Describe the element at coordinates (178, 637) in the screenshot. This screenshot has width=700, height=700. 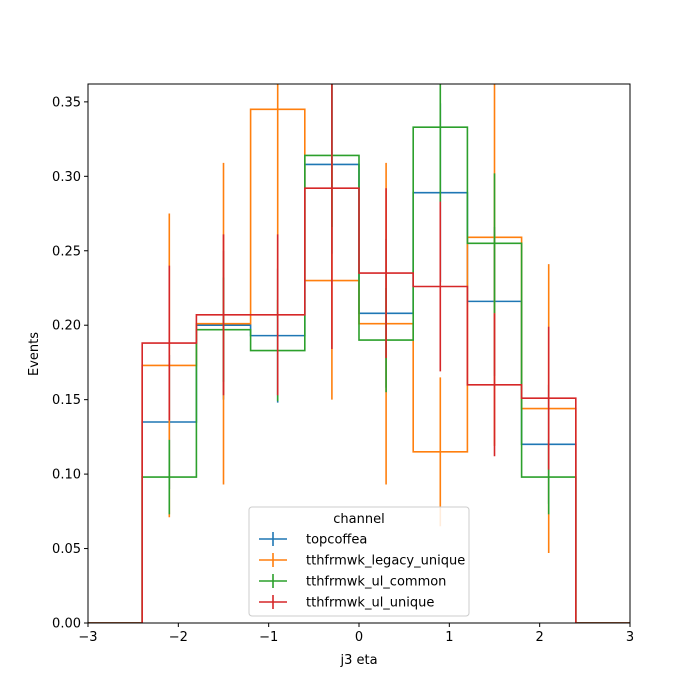
I see `x-tick-label: −2` at that location.